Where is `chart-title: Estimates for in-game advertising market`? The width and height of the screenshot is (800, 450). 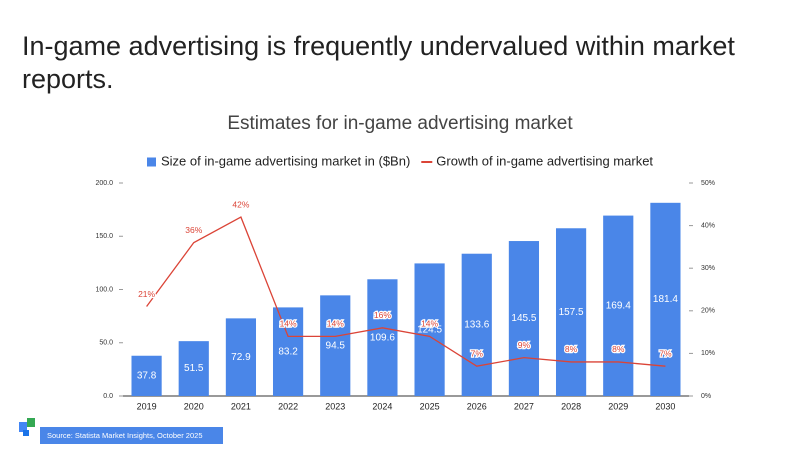
chart-title: Estimates for in-game advertising market is located at coordinates (400, 123).